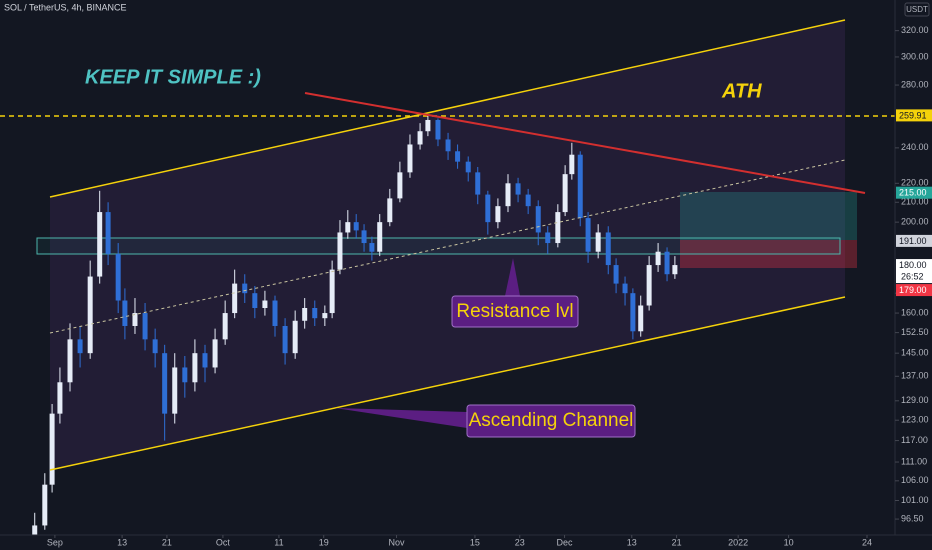  I want to click on y-tick-label: 320.00, so click(915, 30).